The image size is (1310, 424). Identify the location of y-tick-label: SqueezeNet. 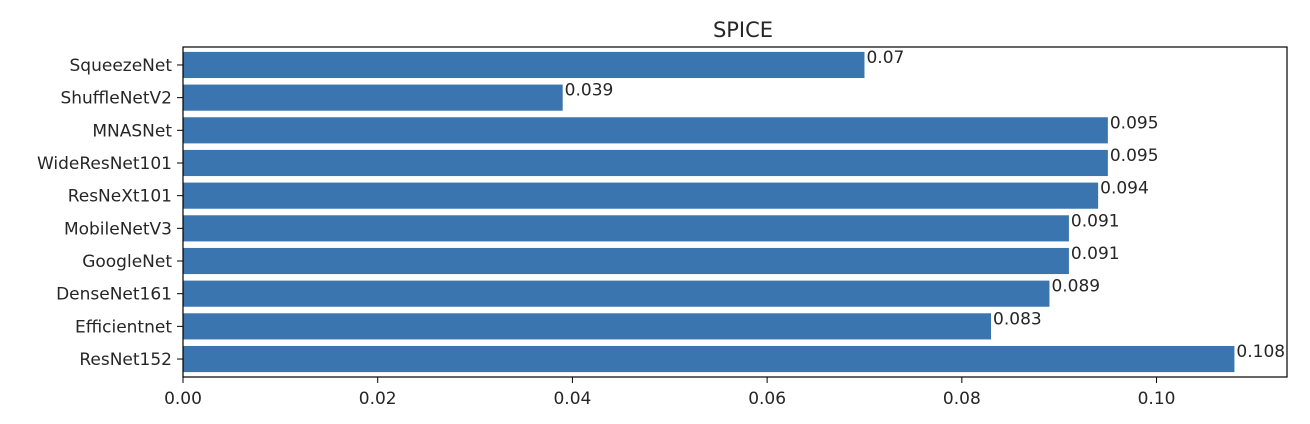
(121, 66).